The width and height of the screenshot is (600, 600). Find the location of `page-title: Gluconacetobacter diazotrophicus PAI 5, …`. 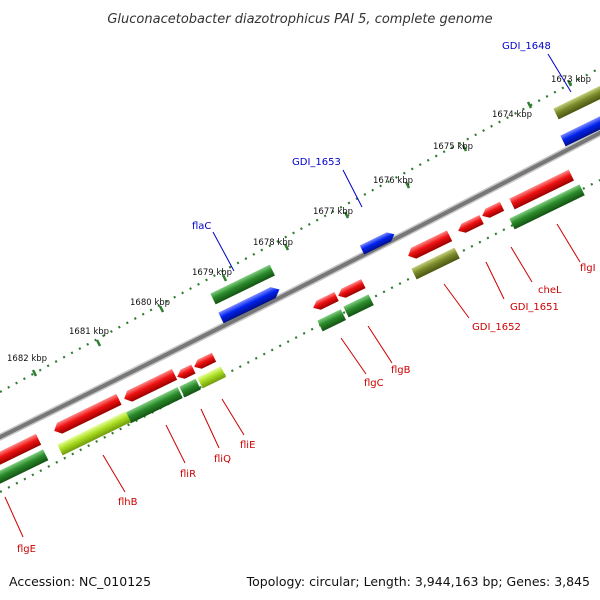

page-title: Gluconacetobacter diazotrophicus PAI 5, … is located at coordinates (299, 19).